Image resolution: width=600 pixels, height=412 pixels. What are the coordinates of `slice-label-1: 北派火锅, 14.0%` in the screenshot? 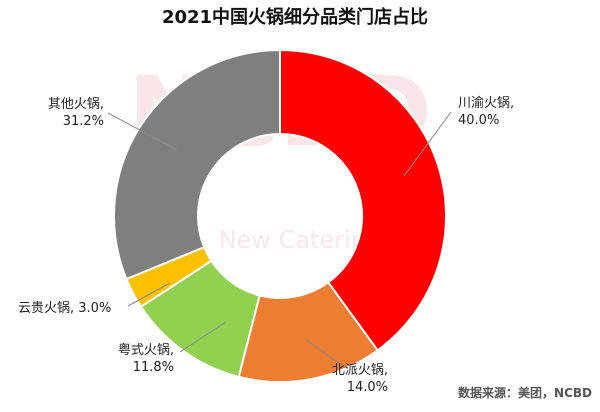 It's located at (360, 378).